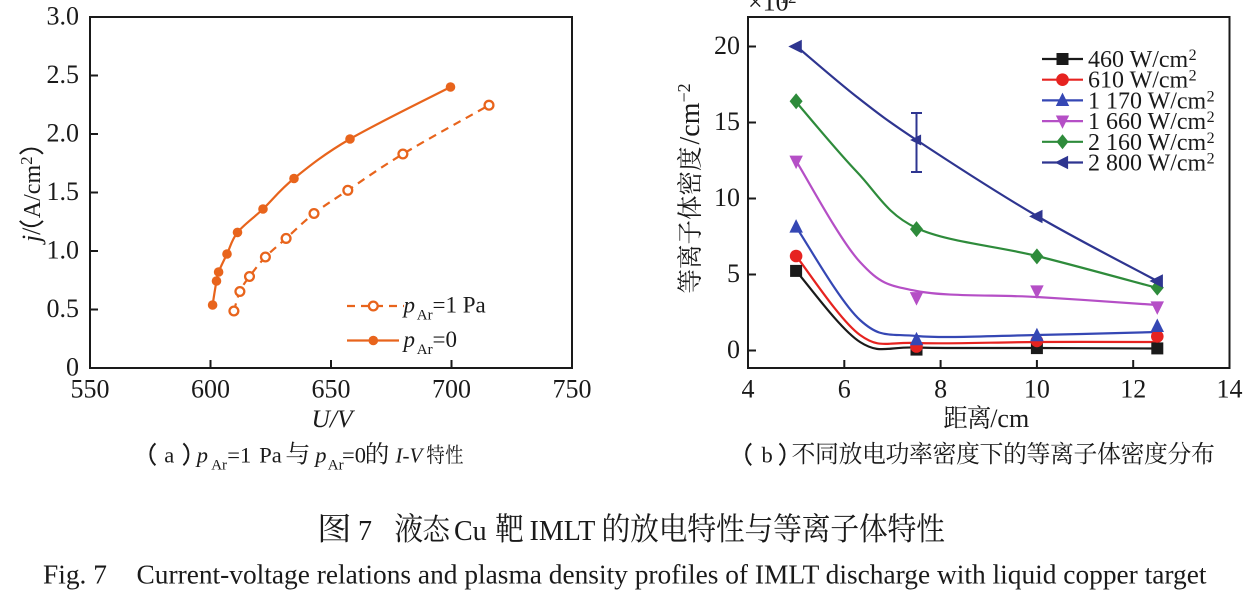  I want to click on svg-text: 2.0, so click(63, 133).